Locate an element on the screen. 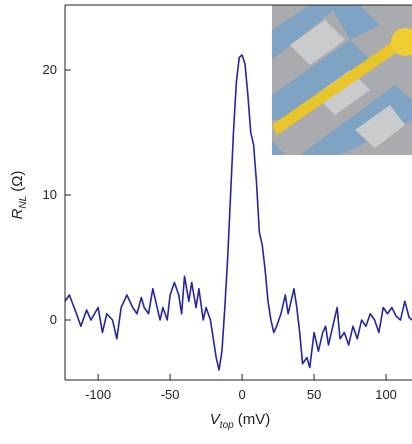 This screenshot has width=412, height=444. y-tick-label: 10 is located at coordinates (50, 194).